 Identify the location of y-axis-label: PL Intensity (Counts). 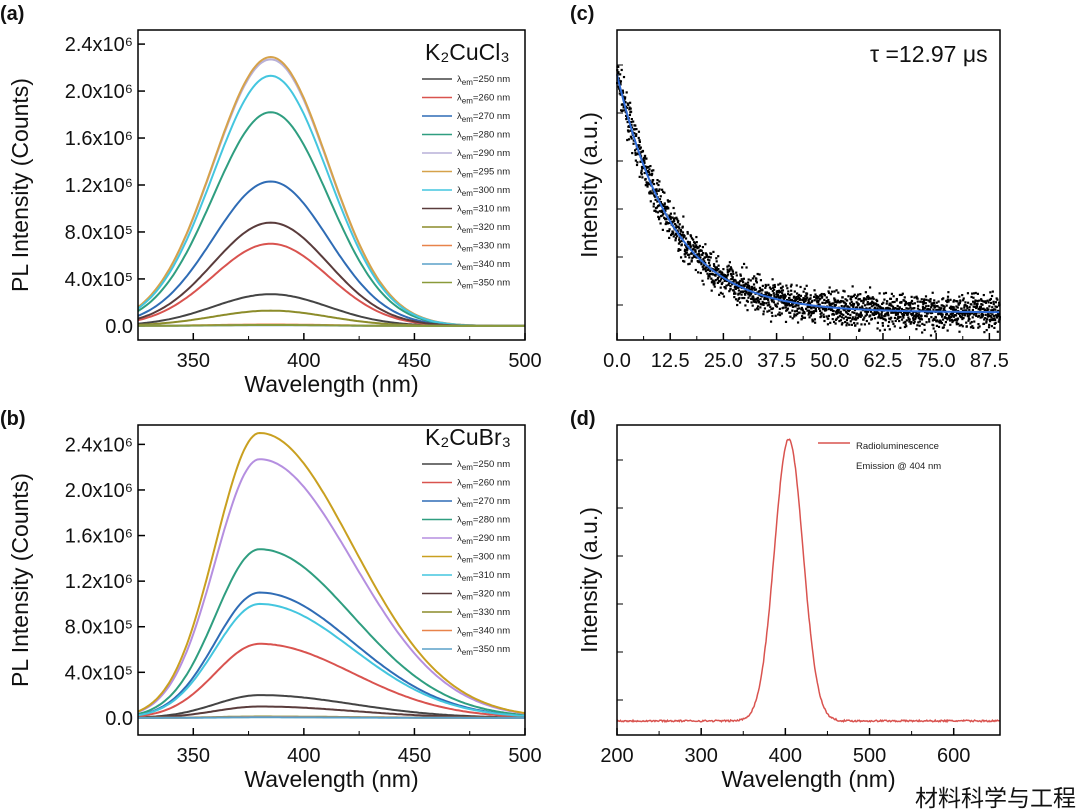
(20, 580).